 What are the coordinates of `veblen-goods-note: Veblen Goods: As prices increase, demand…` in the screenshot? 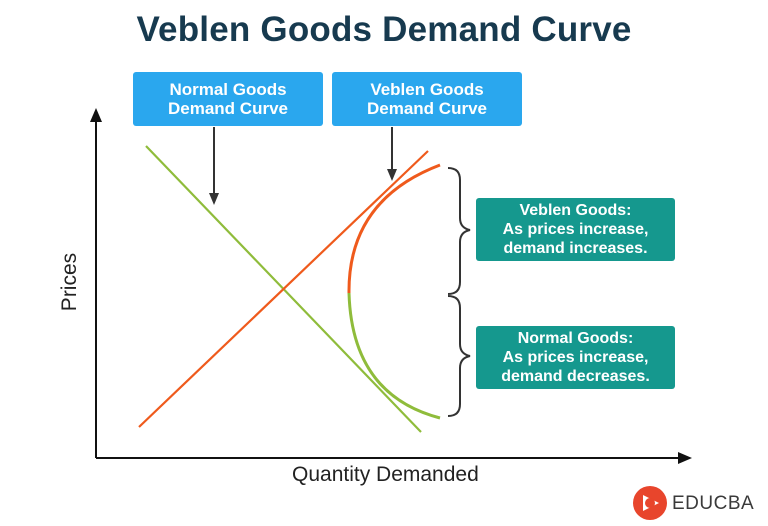 It's located at (575, 229).